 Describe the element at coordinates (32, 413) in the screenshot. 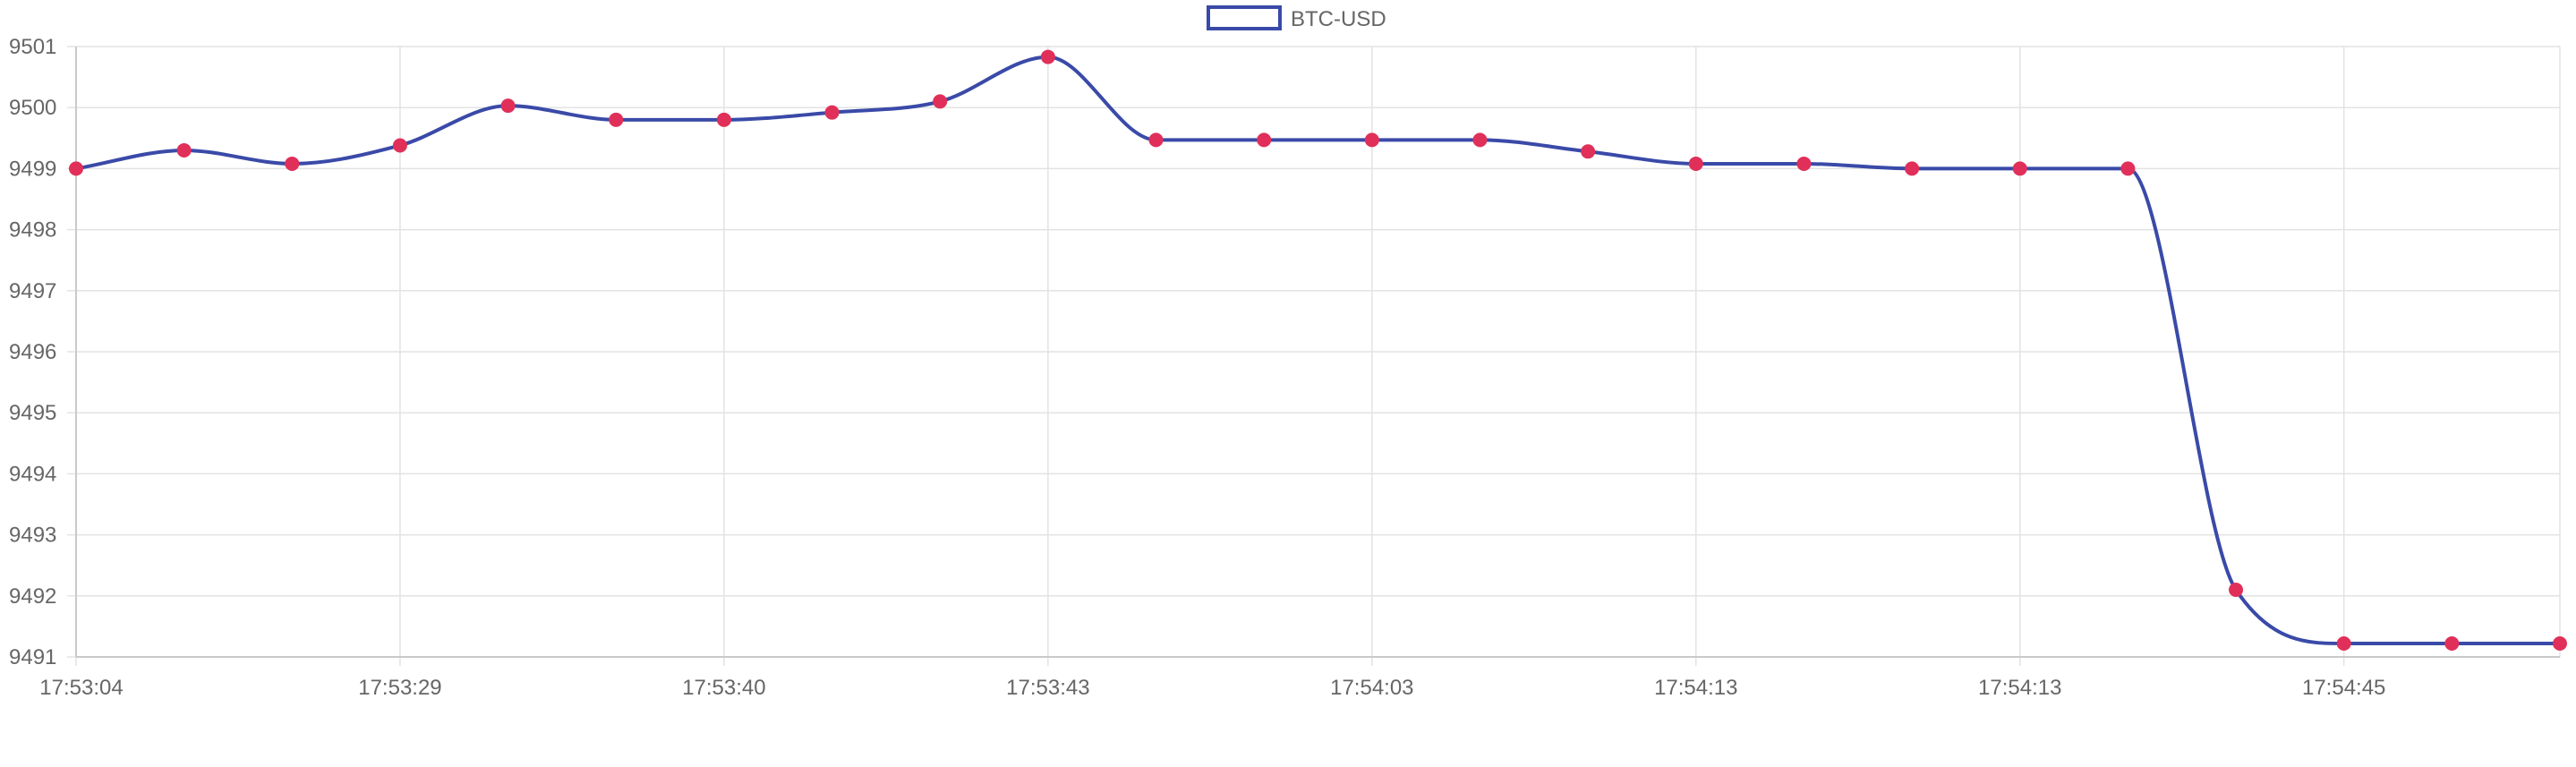

I see `y-tick-label: 9495` at that location.